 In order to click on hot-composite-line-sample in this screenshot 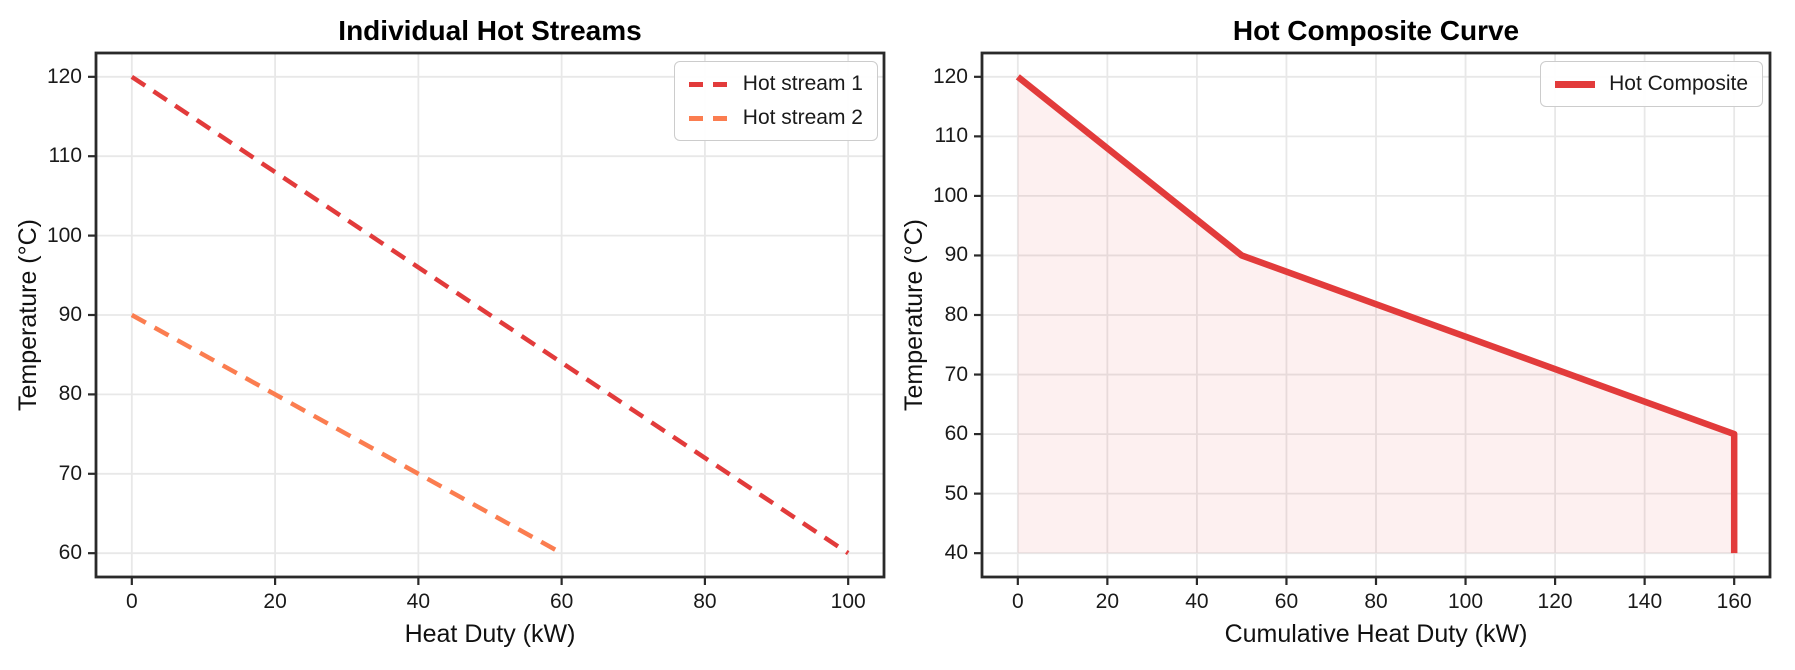, I will do `click(1575, 84)`.